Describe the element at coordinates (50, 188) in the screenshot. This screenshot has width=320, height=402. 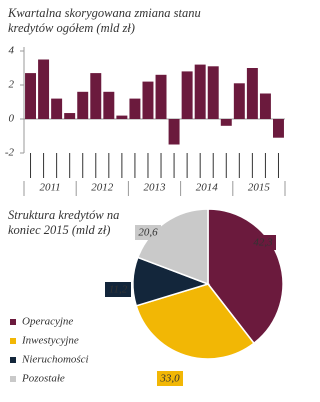
I see `group-label: 2011` at that location.